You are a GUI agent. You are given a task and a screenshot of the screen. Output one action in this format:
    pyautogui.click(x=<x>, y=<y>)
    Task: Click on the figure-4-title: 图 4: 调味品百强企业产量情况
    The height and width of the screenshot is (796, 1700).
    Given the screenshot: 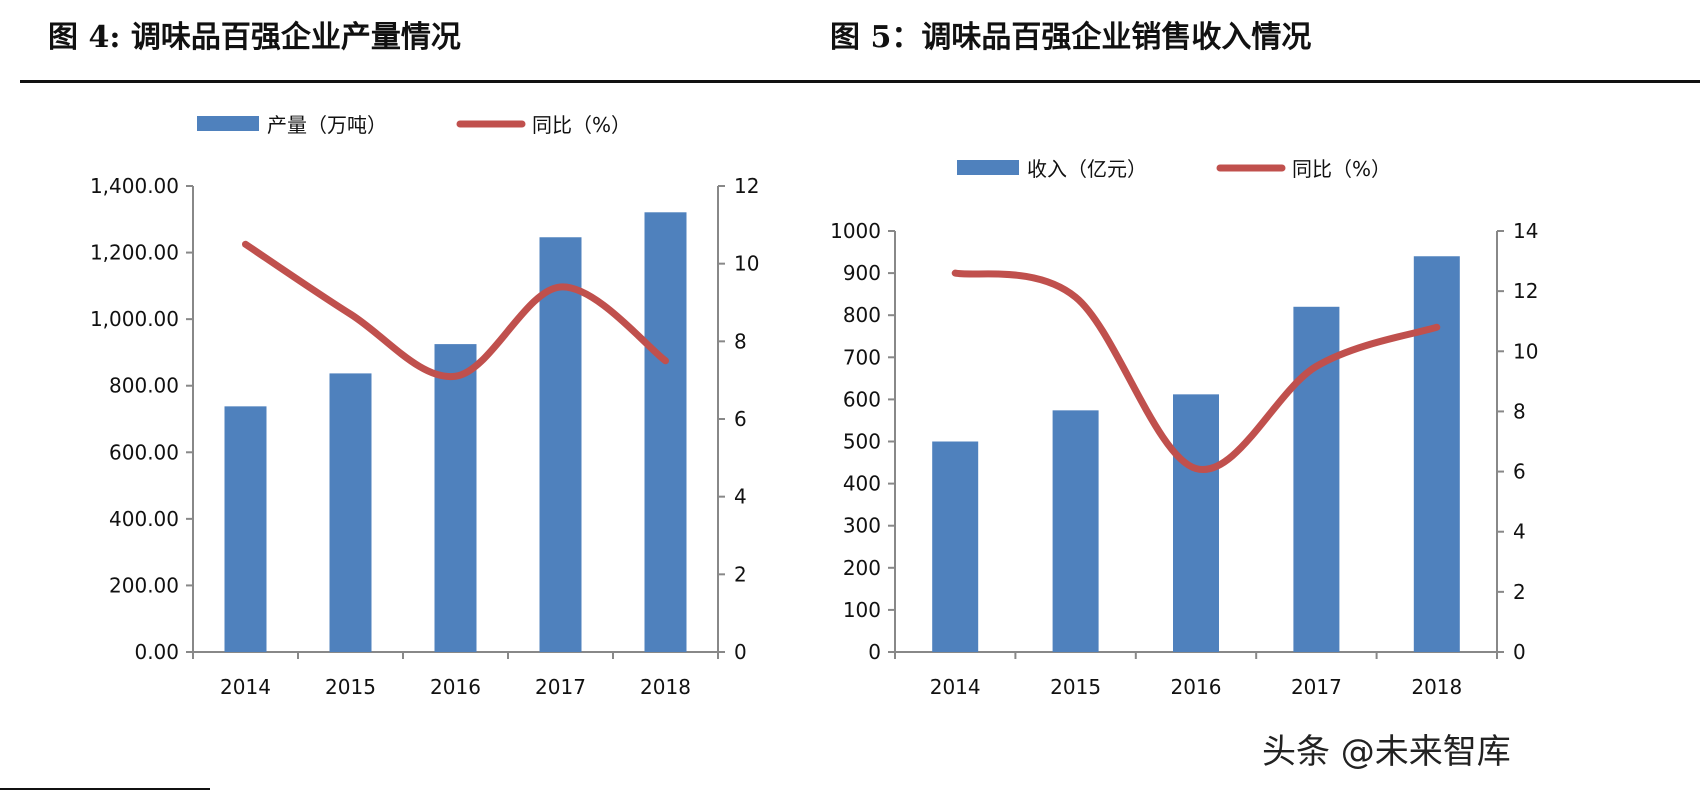 What is the action you would take?
    pyautogui.click(x=254, y=37)
    